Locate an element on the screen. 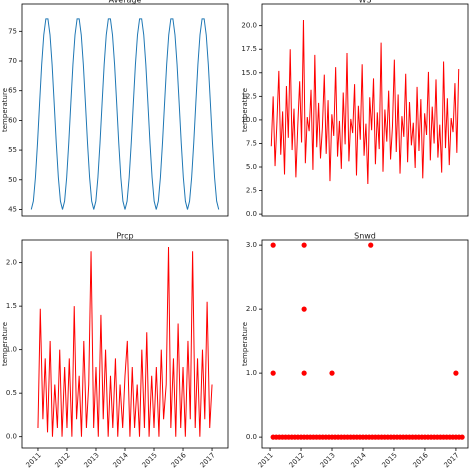 The width and height of the screenshot is (474, 468). y-tick-label: 15.0 is located at coordinates (249, 73).